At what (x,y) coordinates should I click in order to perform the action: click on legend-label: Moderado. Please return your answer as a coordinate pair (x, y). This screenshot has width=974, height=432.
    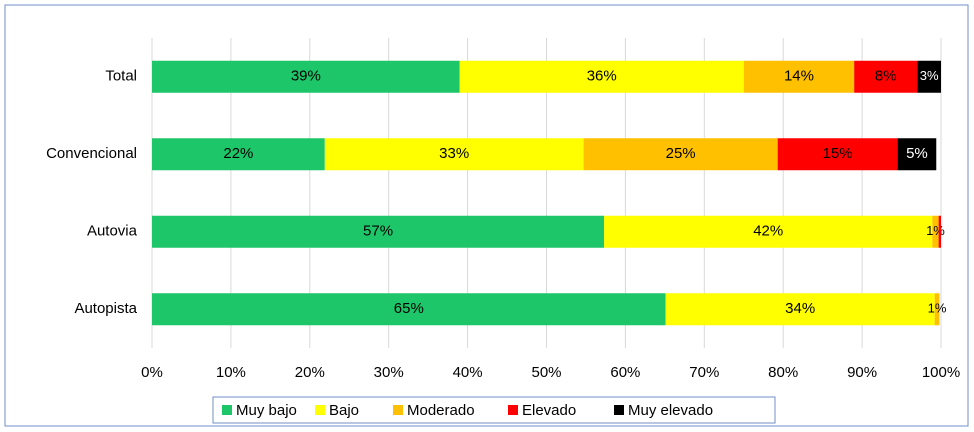
    Looking at the image, I should click on (441, 410).